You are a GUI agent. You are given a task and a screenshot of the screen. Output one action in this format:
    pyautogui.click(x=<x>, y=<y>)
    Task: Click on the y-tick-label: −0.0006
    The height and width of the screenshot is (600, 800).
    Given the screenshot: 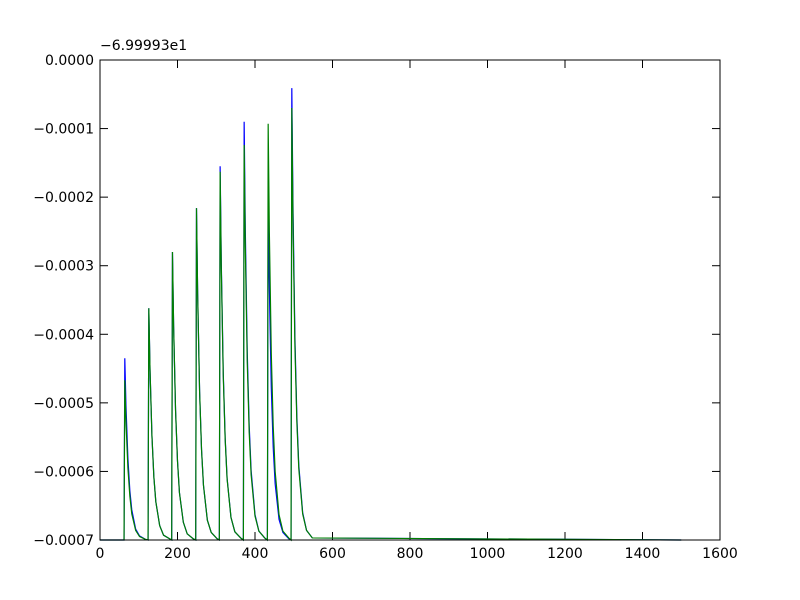 What is the action you would take?
    pyautogui.click(x=63, y=472)
    